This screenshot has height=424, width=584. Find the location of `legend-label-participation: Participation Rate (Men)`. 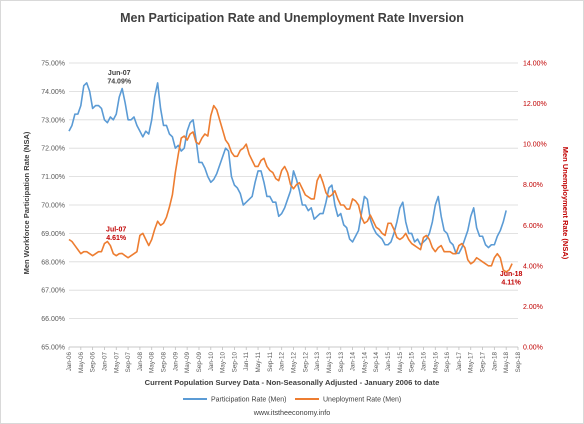

legend-label-participation: Participation Rate (Men) is located at coordinates (248, 400).